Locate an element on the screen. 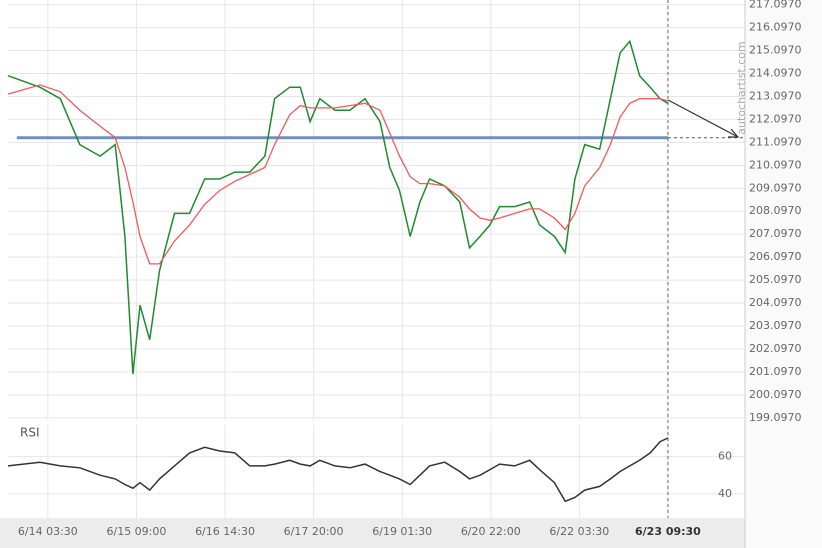 The image size is (822, 548). x-tick-label: 6/19 01:30 is located at coordinates (402, 531).